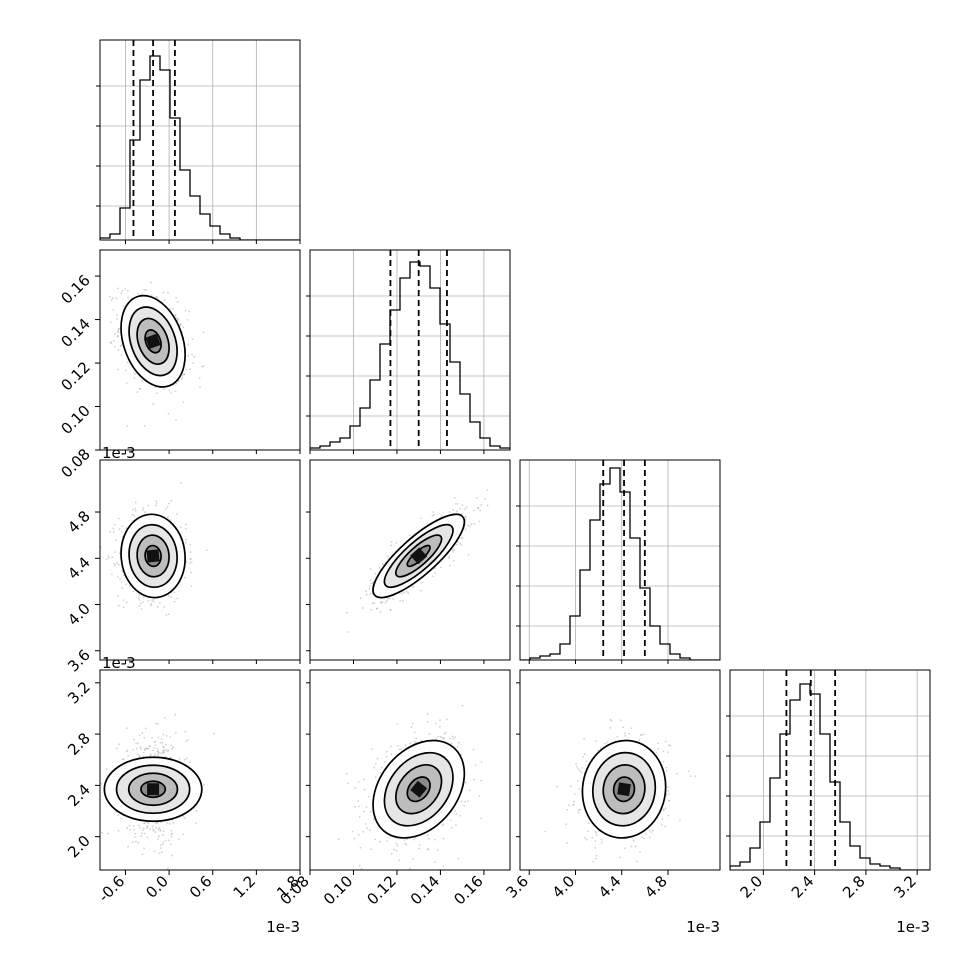  I want to click on y-tick-label: 4.8, so click(79, 522).